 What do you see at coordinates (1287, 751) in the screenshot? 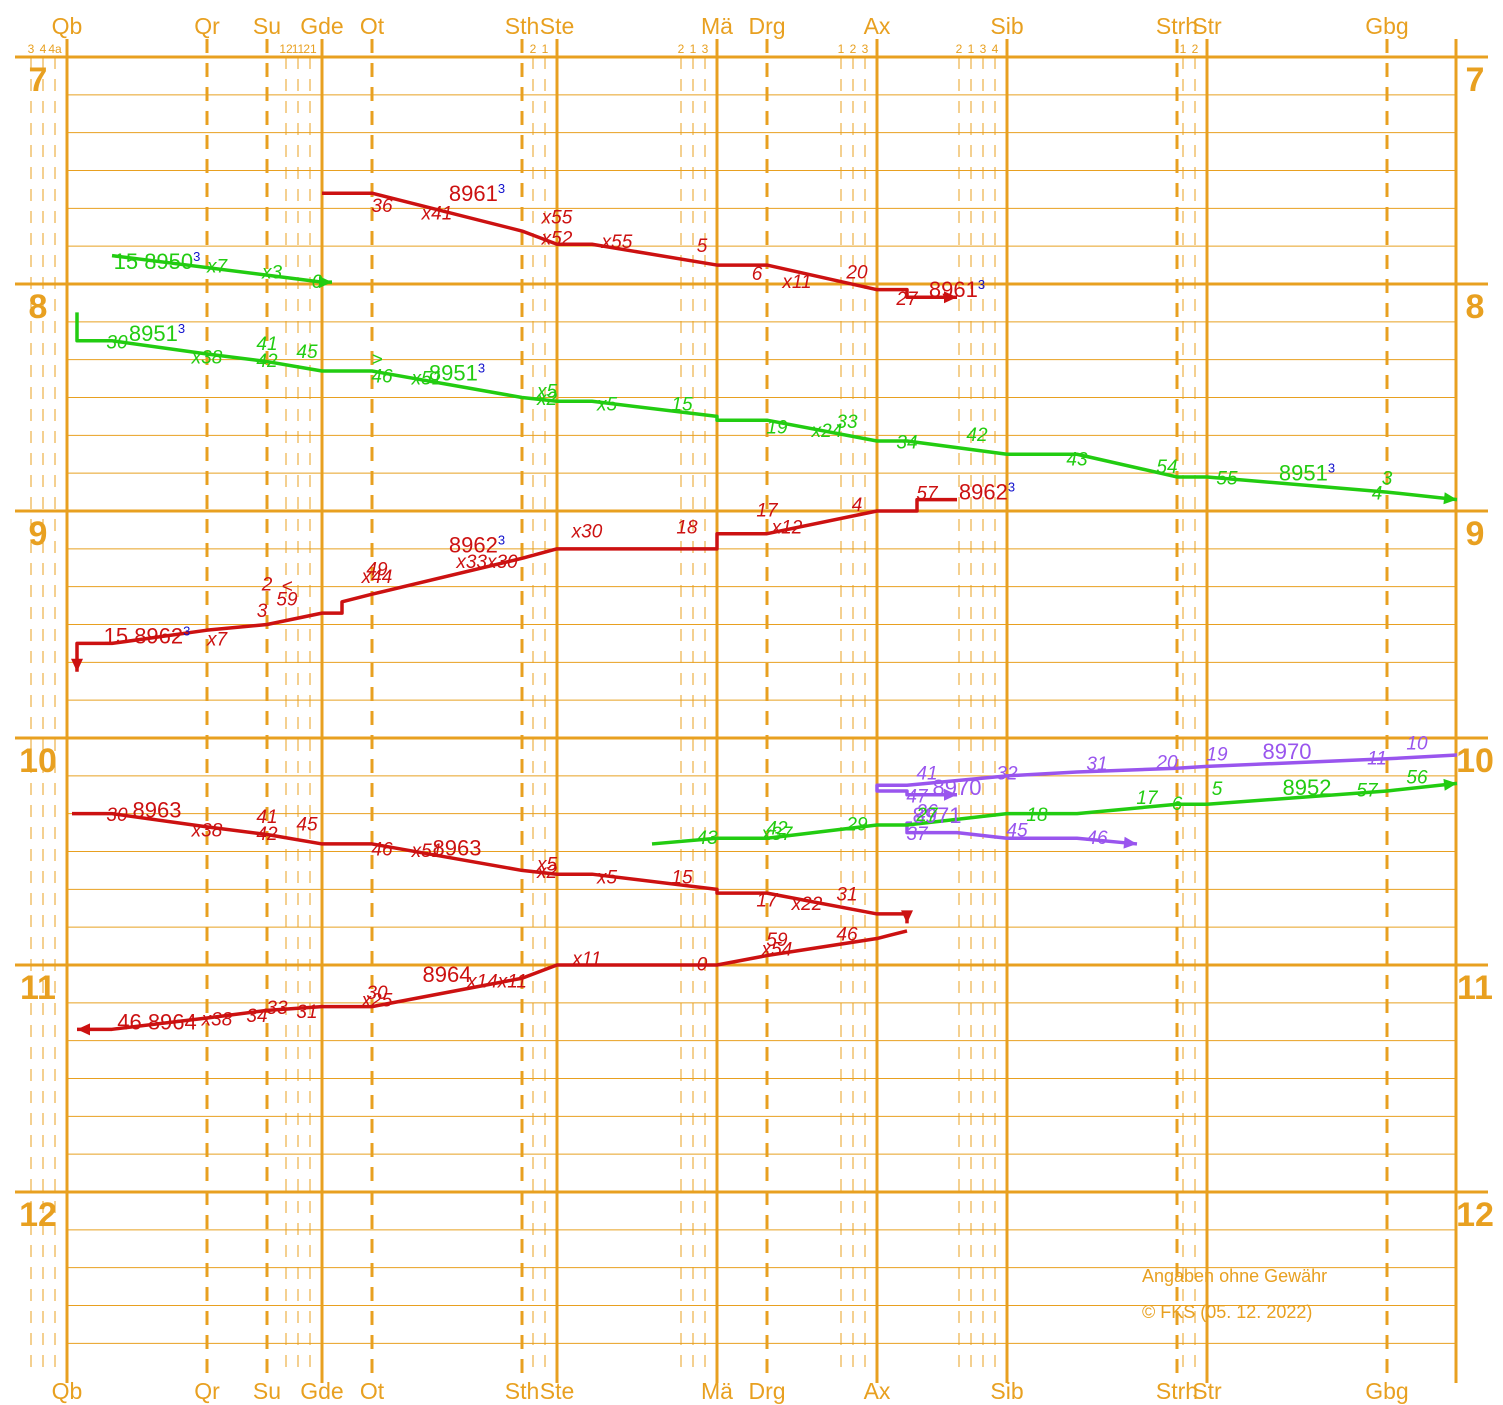
I see `train-number-label: 8970` at bounding box center [1287, 751].